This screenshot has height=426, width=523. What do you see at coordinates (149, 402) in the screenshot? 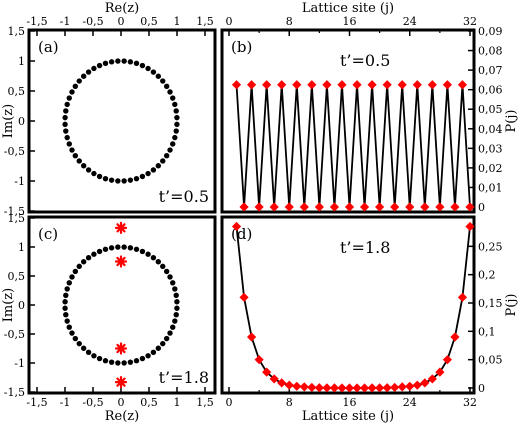
I see `x-tick-label: 0,5` at bounding box center [149, 402].